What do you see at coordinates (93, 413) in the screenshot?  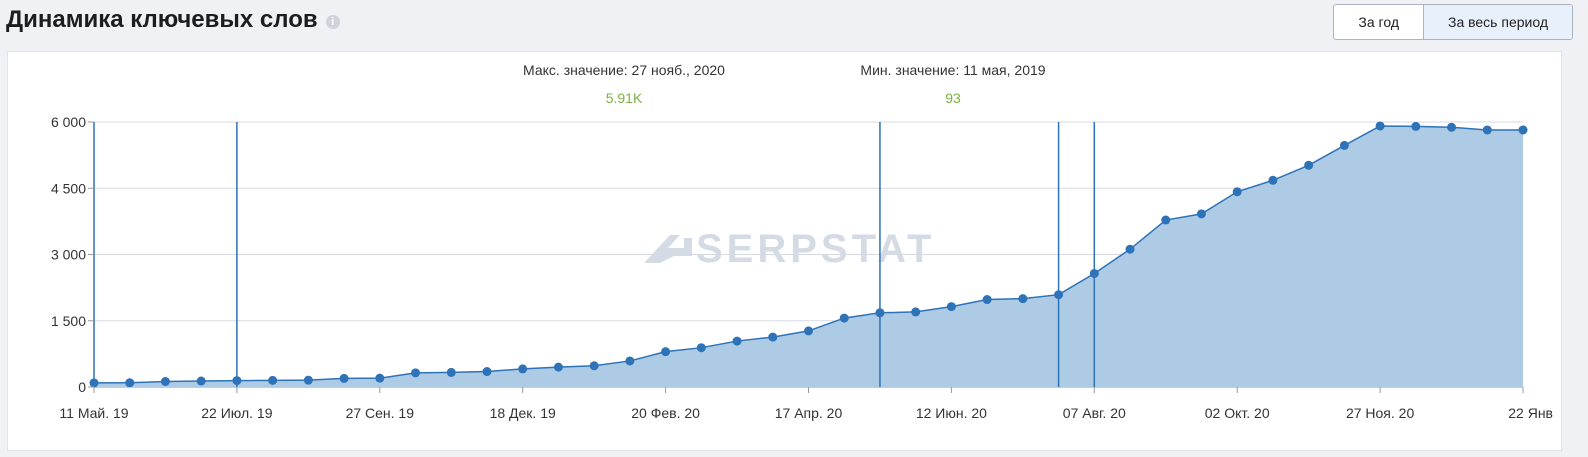 I see `x-tick-label: 11 Май. 19` at bounding box center [93, 413].